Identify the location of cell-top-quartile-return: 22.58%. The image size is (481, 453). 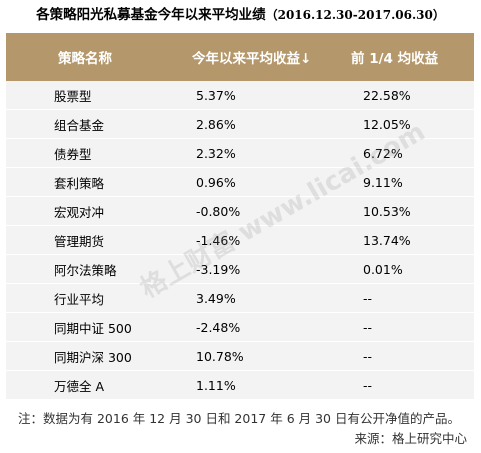
(387, 95).